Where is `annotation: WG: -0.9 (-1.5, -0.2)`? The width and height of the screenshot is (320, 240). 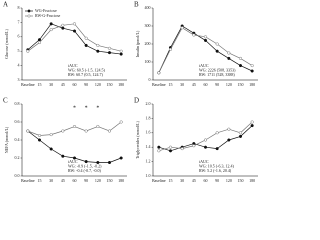 annotation: WG: -0.9 (-1.5, -0.2) is located at coordinates (85, 166).